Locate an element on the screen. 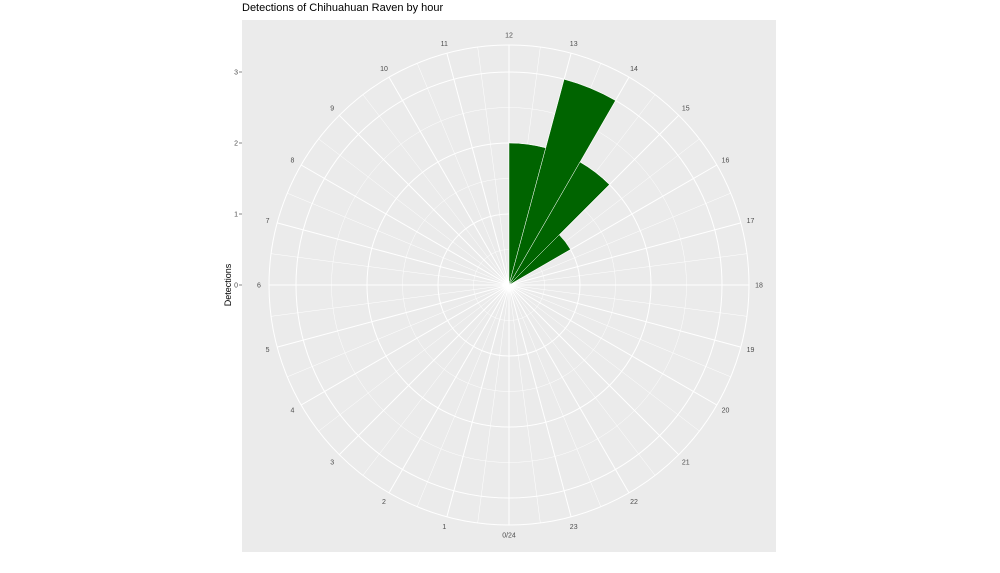 This screenshot has width=1000, height=573. hour-label: 0/24 is located at coordinates (509, 536).